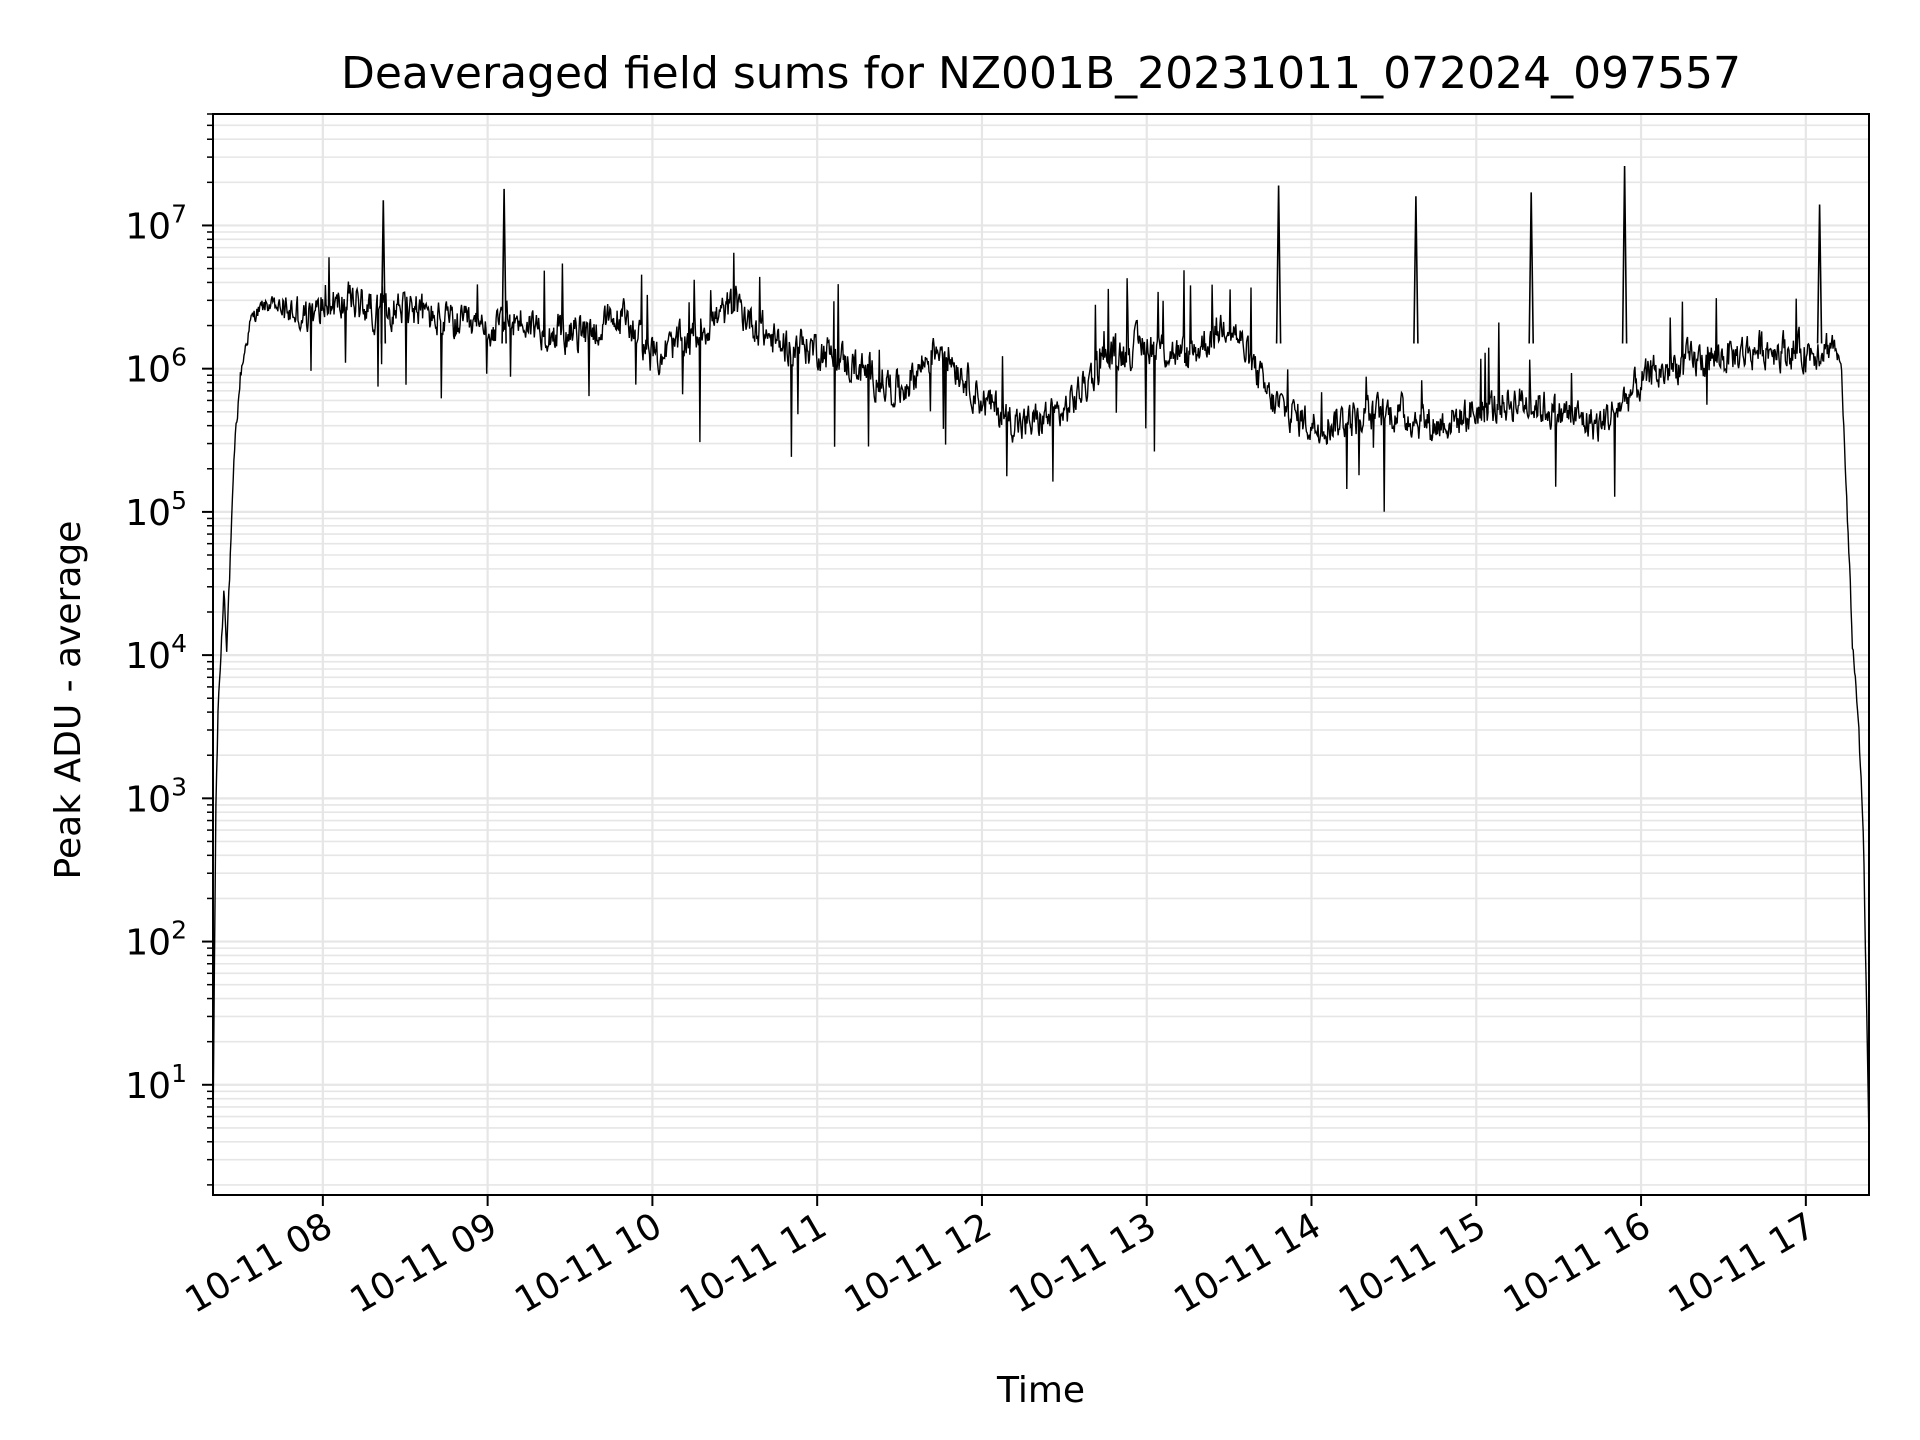 This screenshot has height=1440, width=1920. What do you see at coordinates (156, 1083) in the screenshot?
I see `y-tick-label: 10¹` at bounding box center [156, 1083].